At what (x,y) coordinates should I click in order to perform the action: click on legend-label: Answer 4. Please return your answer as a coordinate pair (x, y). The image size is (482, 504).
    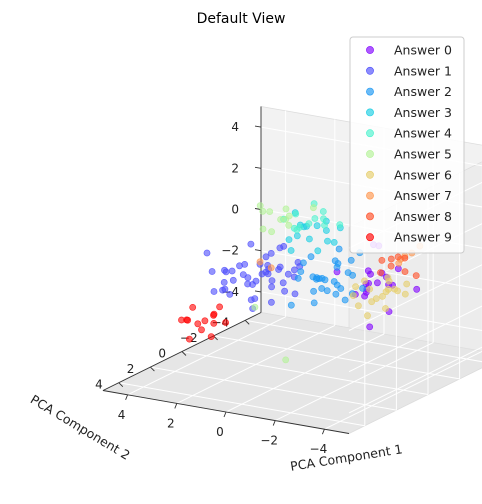
    Looking at the image, I should click on (423, 133).